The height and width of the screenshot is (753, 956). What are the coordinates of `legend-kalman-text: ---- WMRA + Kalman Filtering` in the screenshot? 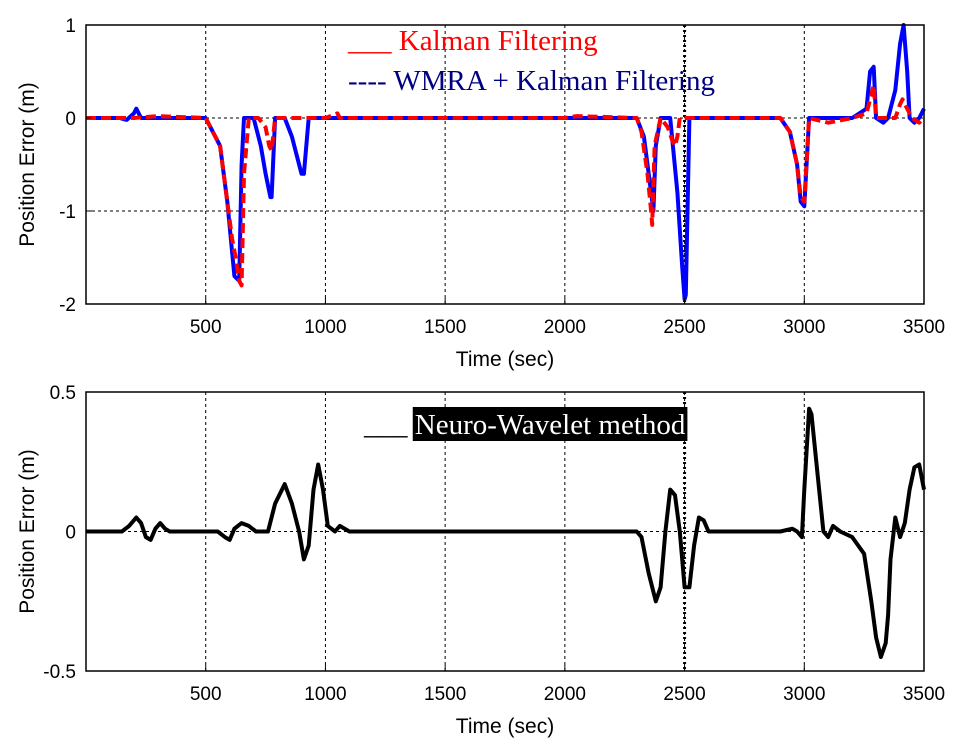 It's located at (531, 81).